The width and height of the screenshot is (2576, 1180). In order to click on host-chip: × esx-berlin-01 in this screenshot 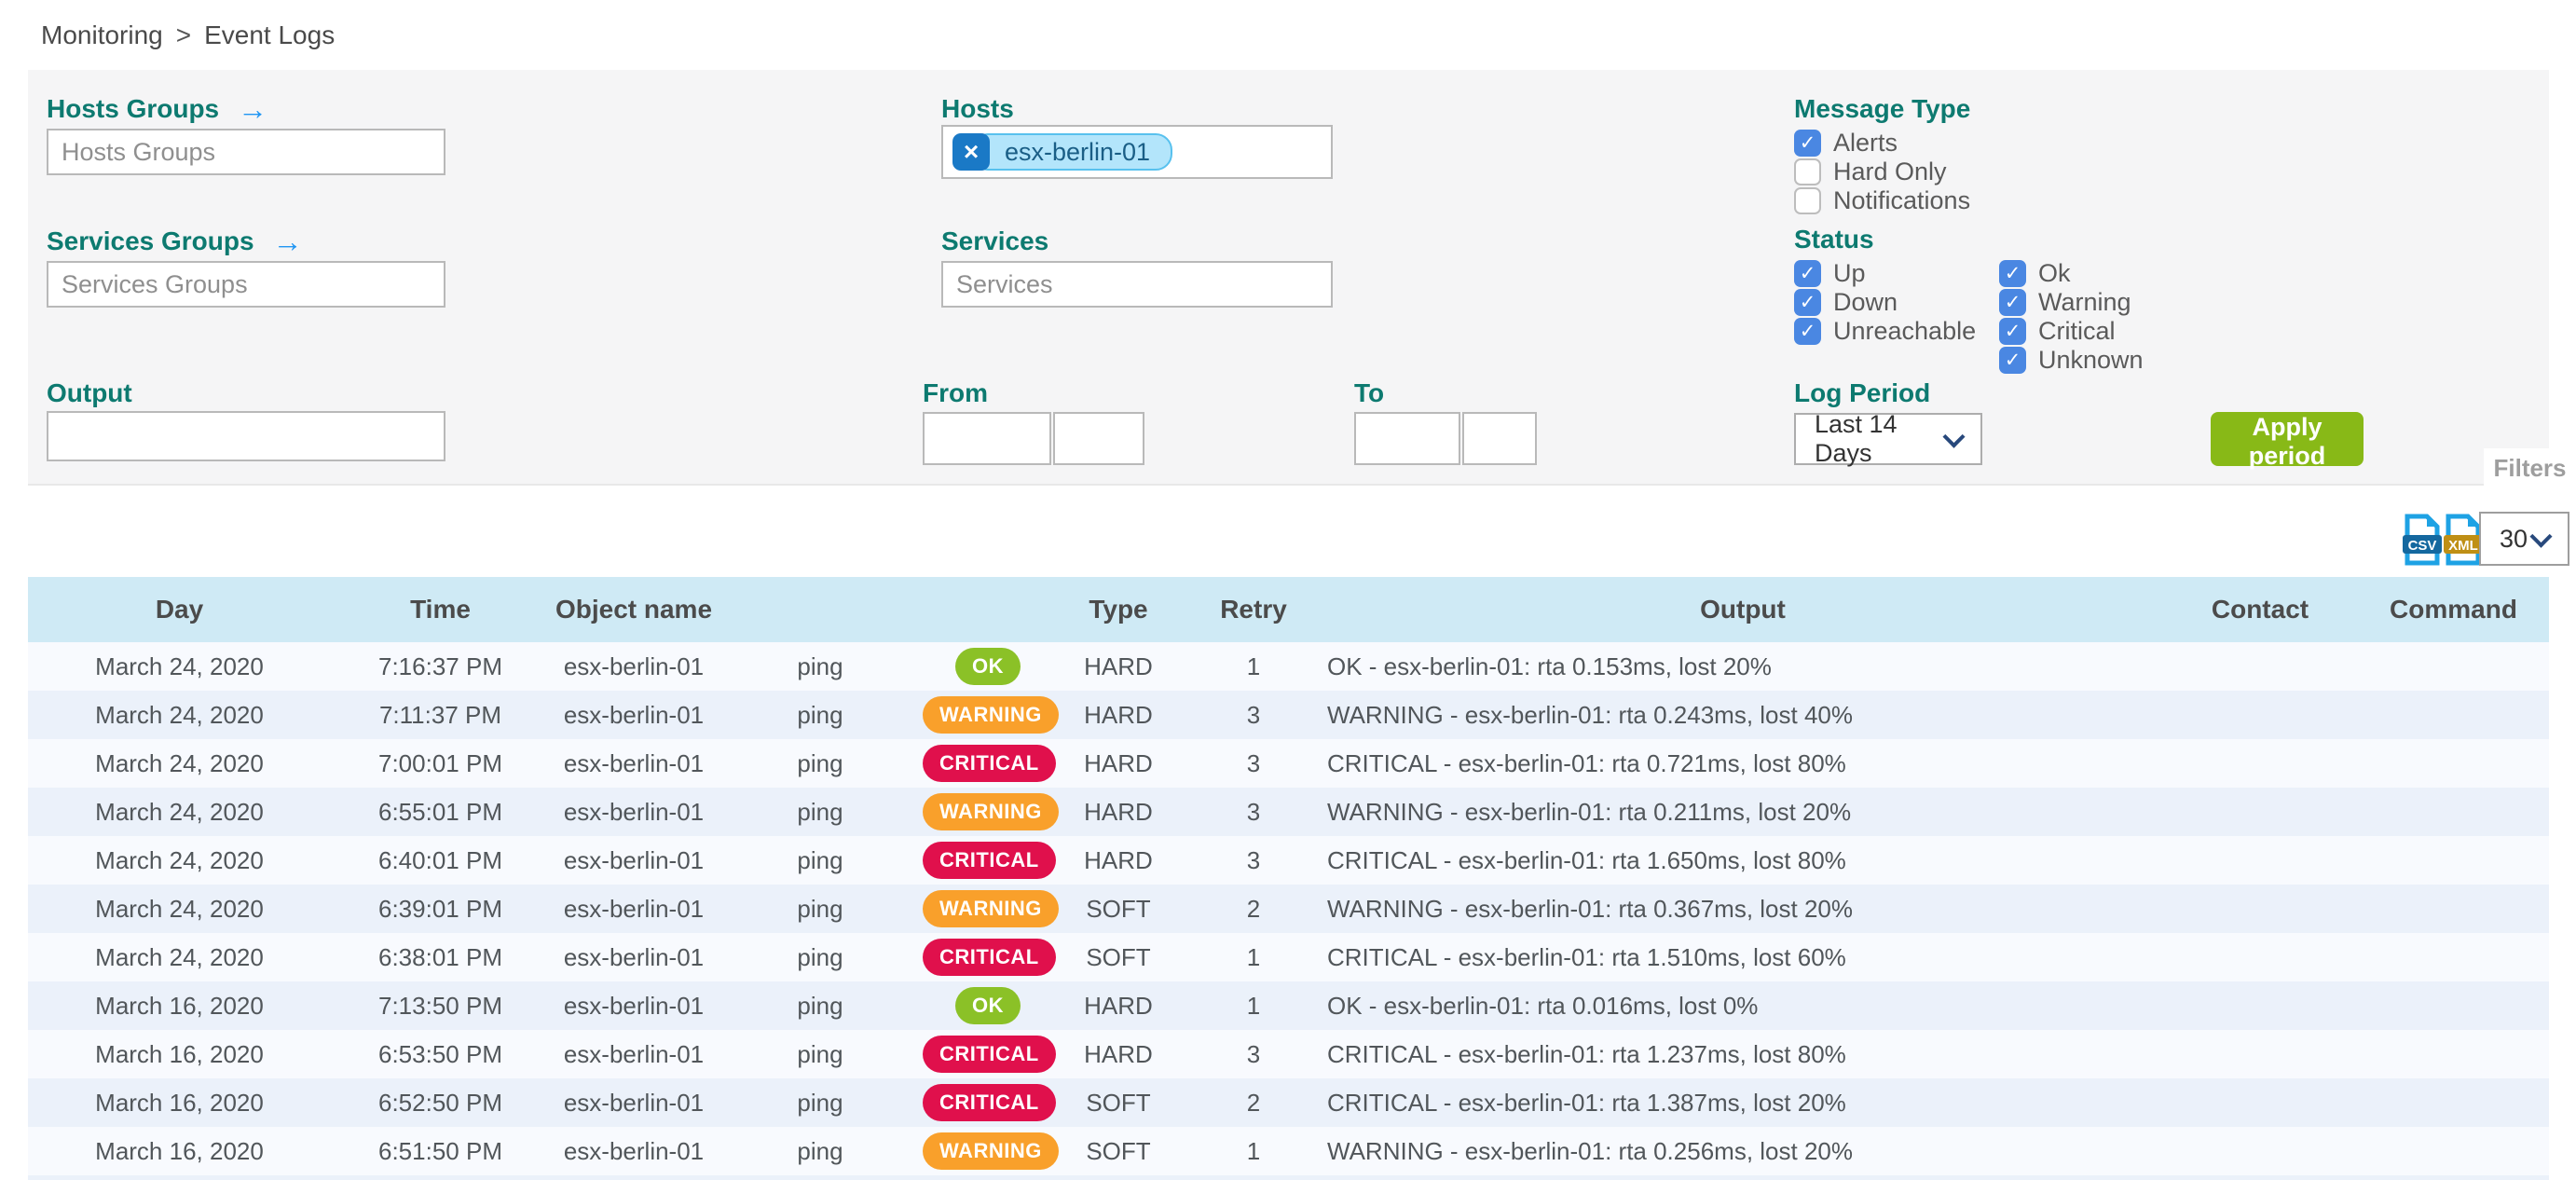, I will do `click(1062, 152)`.